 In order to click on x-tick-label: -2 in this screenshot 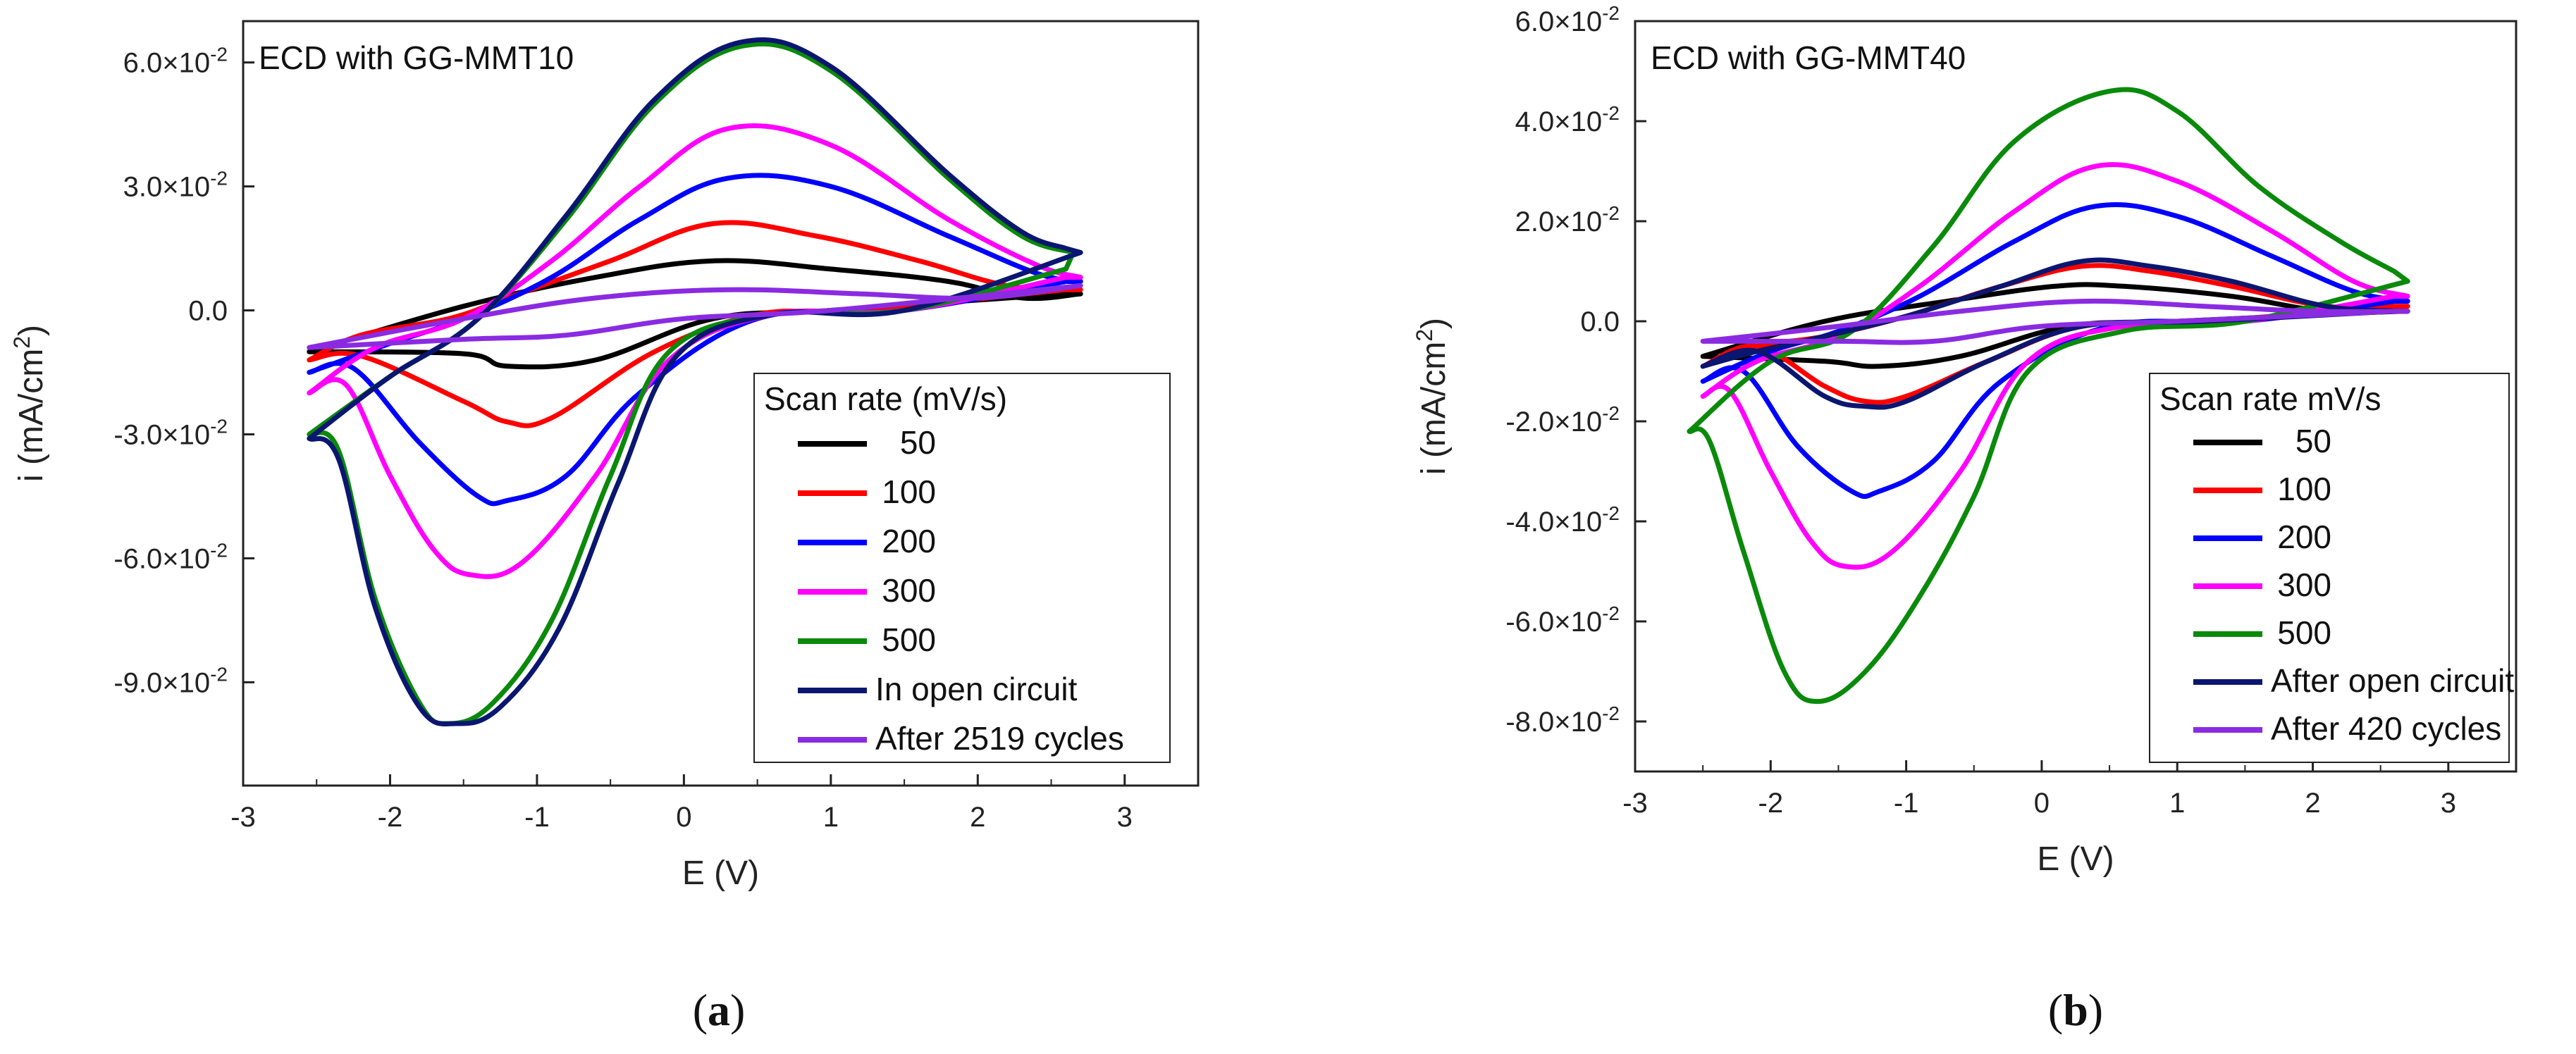, I will do `click(390, 818)`.